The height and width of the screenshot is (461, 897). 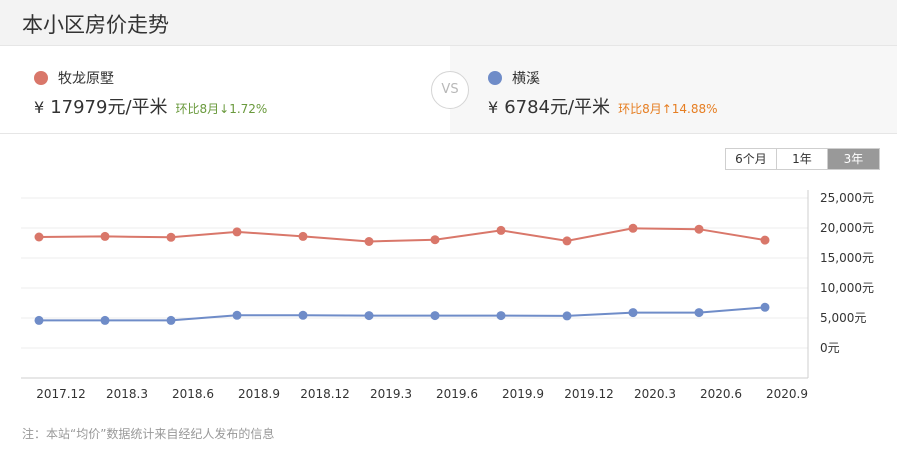 I want to click on x-tick-label: 2019.3, so click(x=391, y=394).